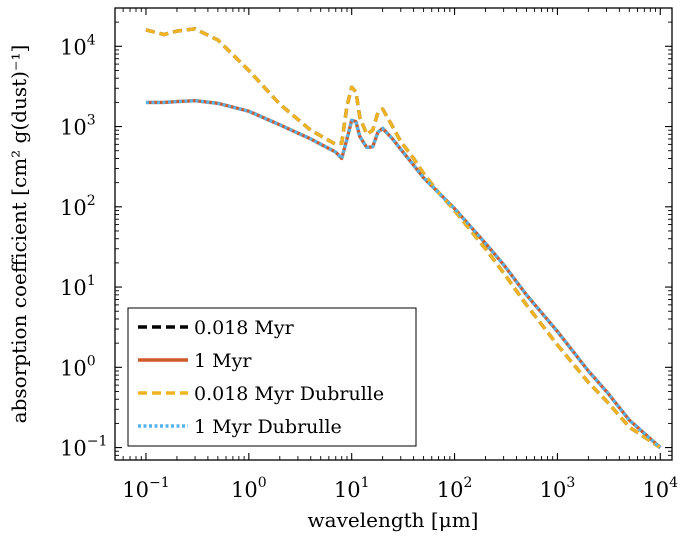 Image resolution: width=680 pixels, height=538 pixels. What do you see at coordinates (223, 361) in the screenshot?
I see `legend-label: 1 Myr` at bounding box center [223, 361].